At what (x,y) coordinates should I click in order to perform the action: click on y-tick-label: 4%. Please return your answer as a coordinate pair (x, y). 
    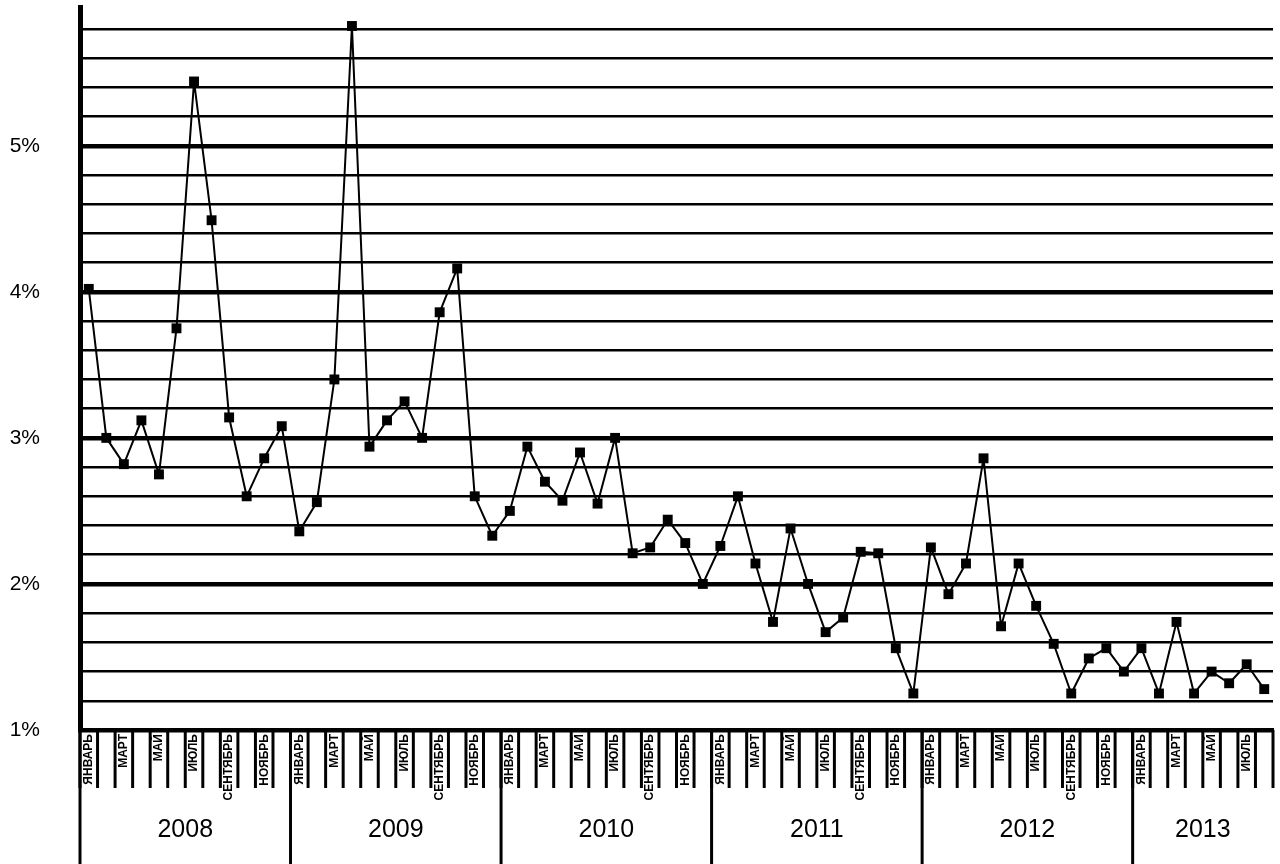
    Looking at the image, I should click on (24, 290).